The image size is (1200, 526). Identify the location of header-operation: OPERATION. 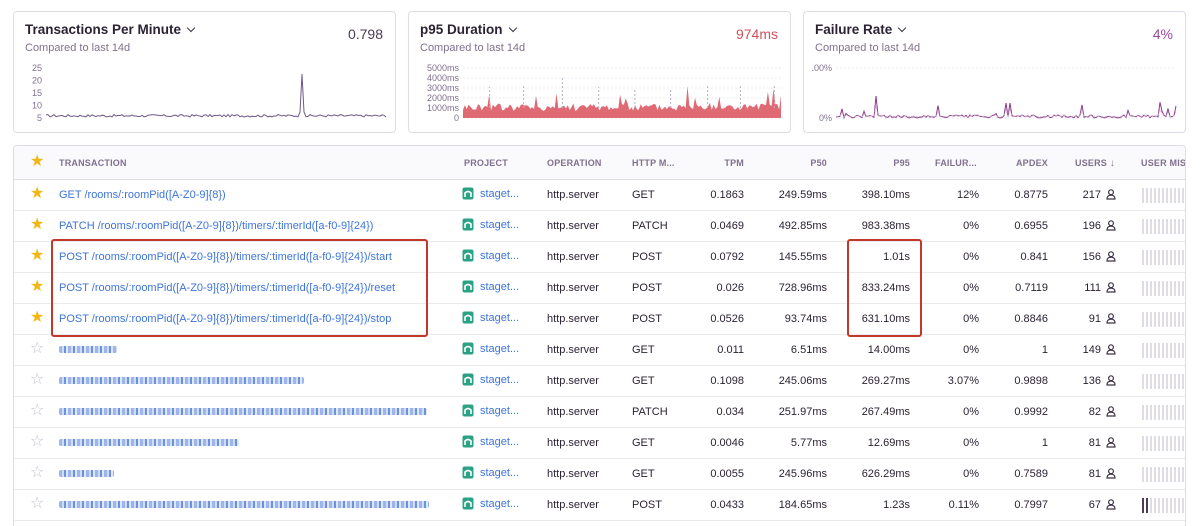
(574, 163).